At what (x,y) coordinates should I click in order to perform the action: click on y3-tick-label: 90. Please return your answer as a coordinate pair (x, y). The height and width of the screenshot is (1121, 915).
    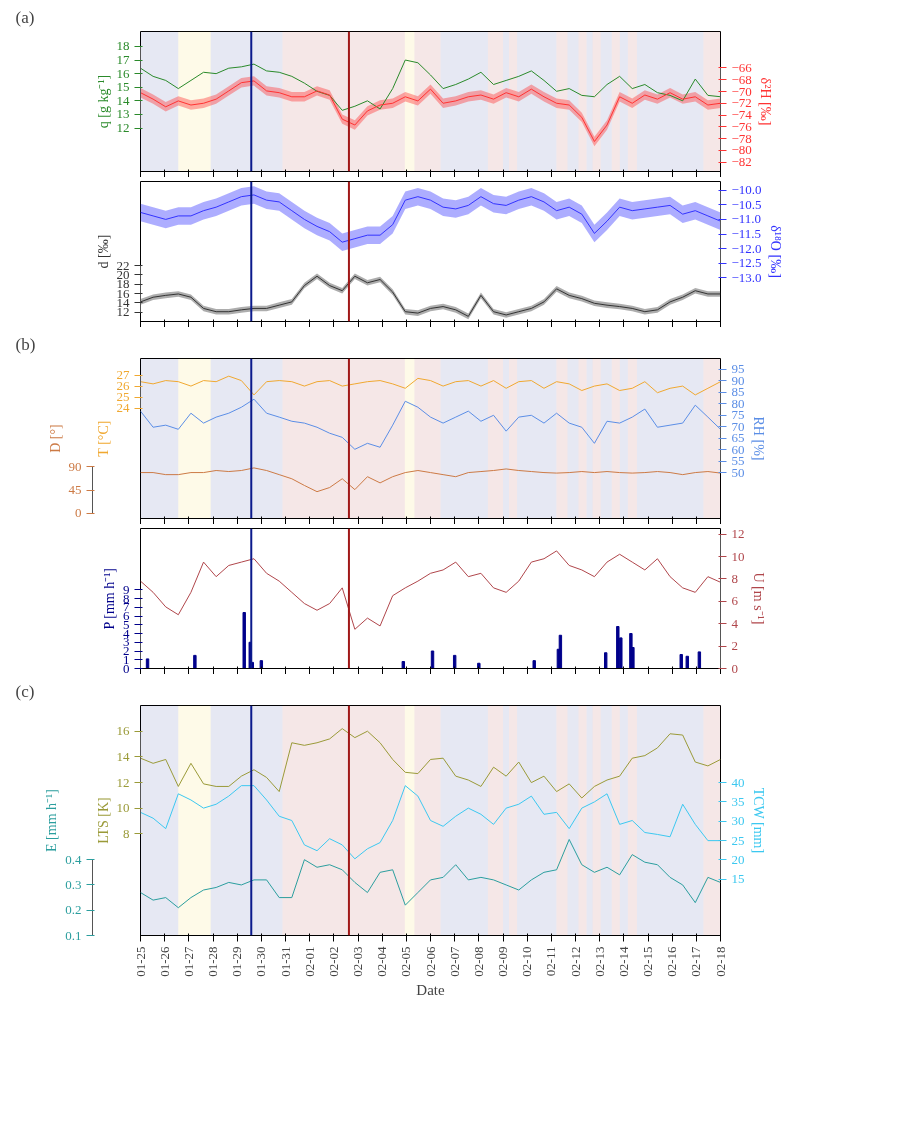
    Looking at the image, I should click on (75, 466).